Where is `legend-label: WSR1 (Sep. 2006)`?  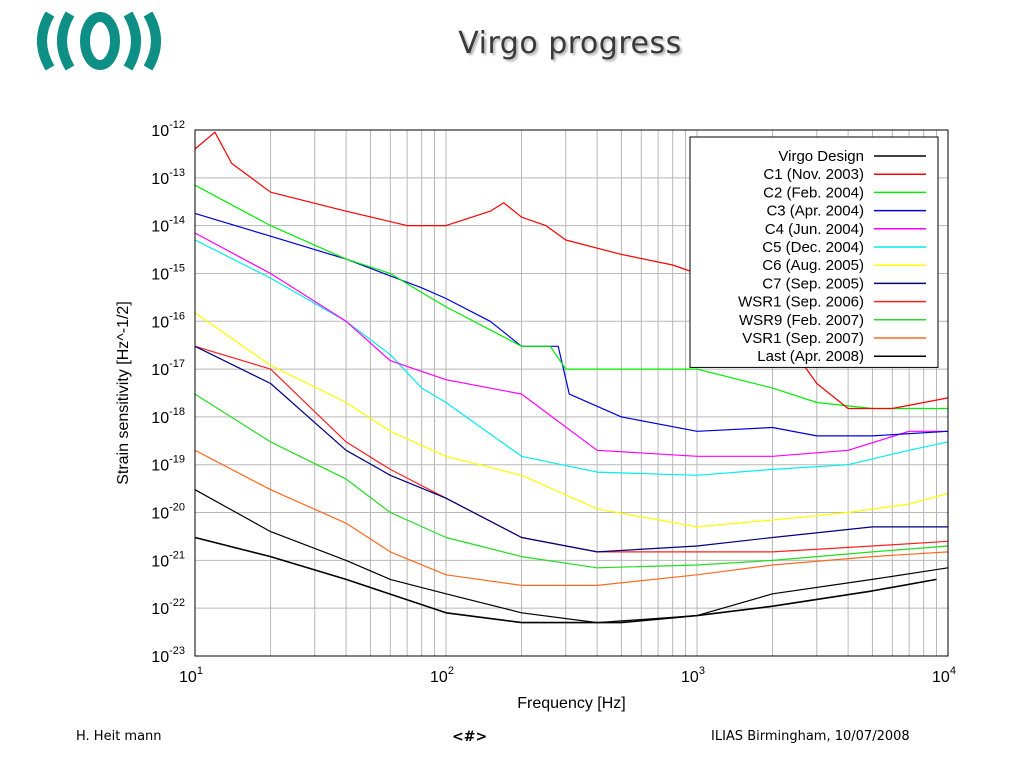 legend-label: WSR1 (Sep. 2006) is located at coordinates (801, 302).